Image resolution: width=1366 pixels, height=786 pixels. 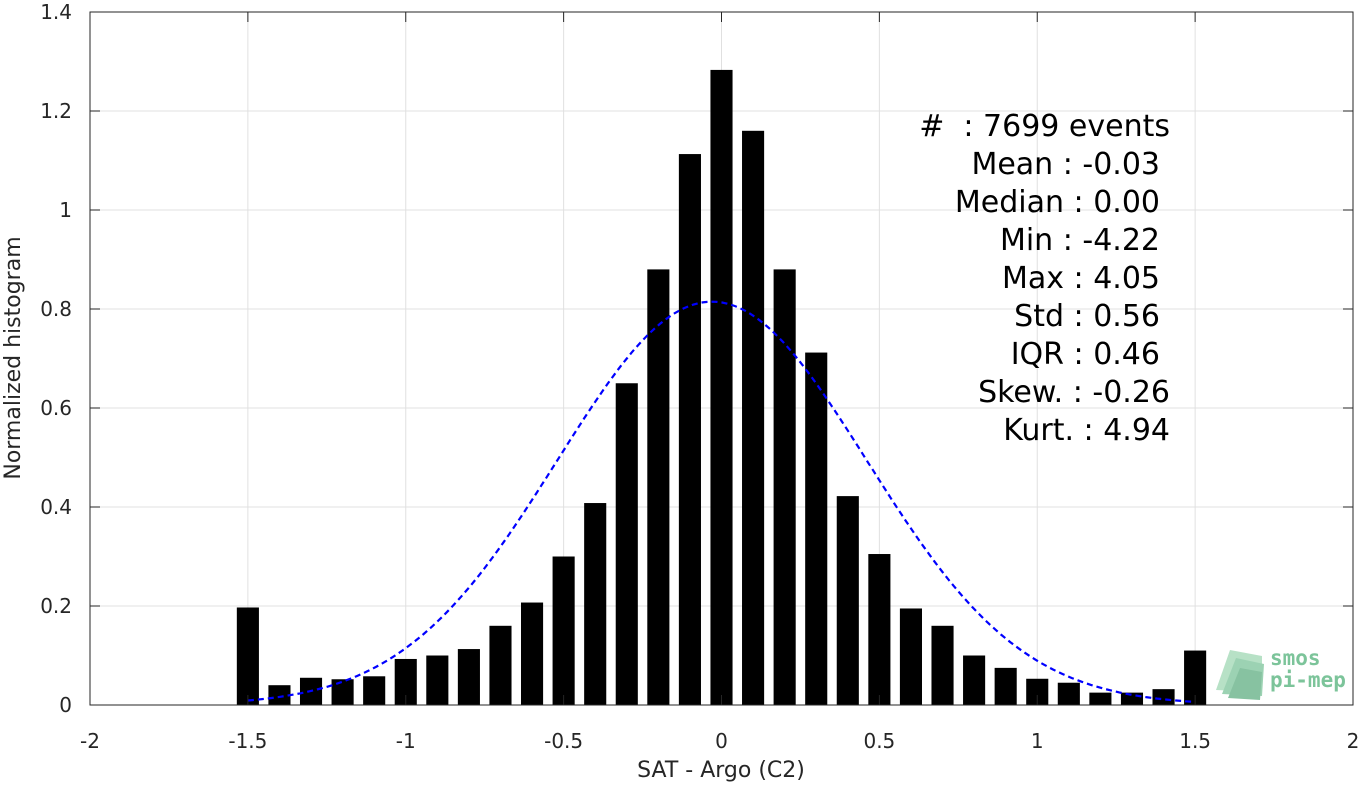 I want to click on smos-pimep-logo: smos pi-mep, so click(x=1281, y=673).